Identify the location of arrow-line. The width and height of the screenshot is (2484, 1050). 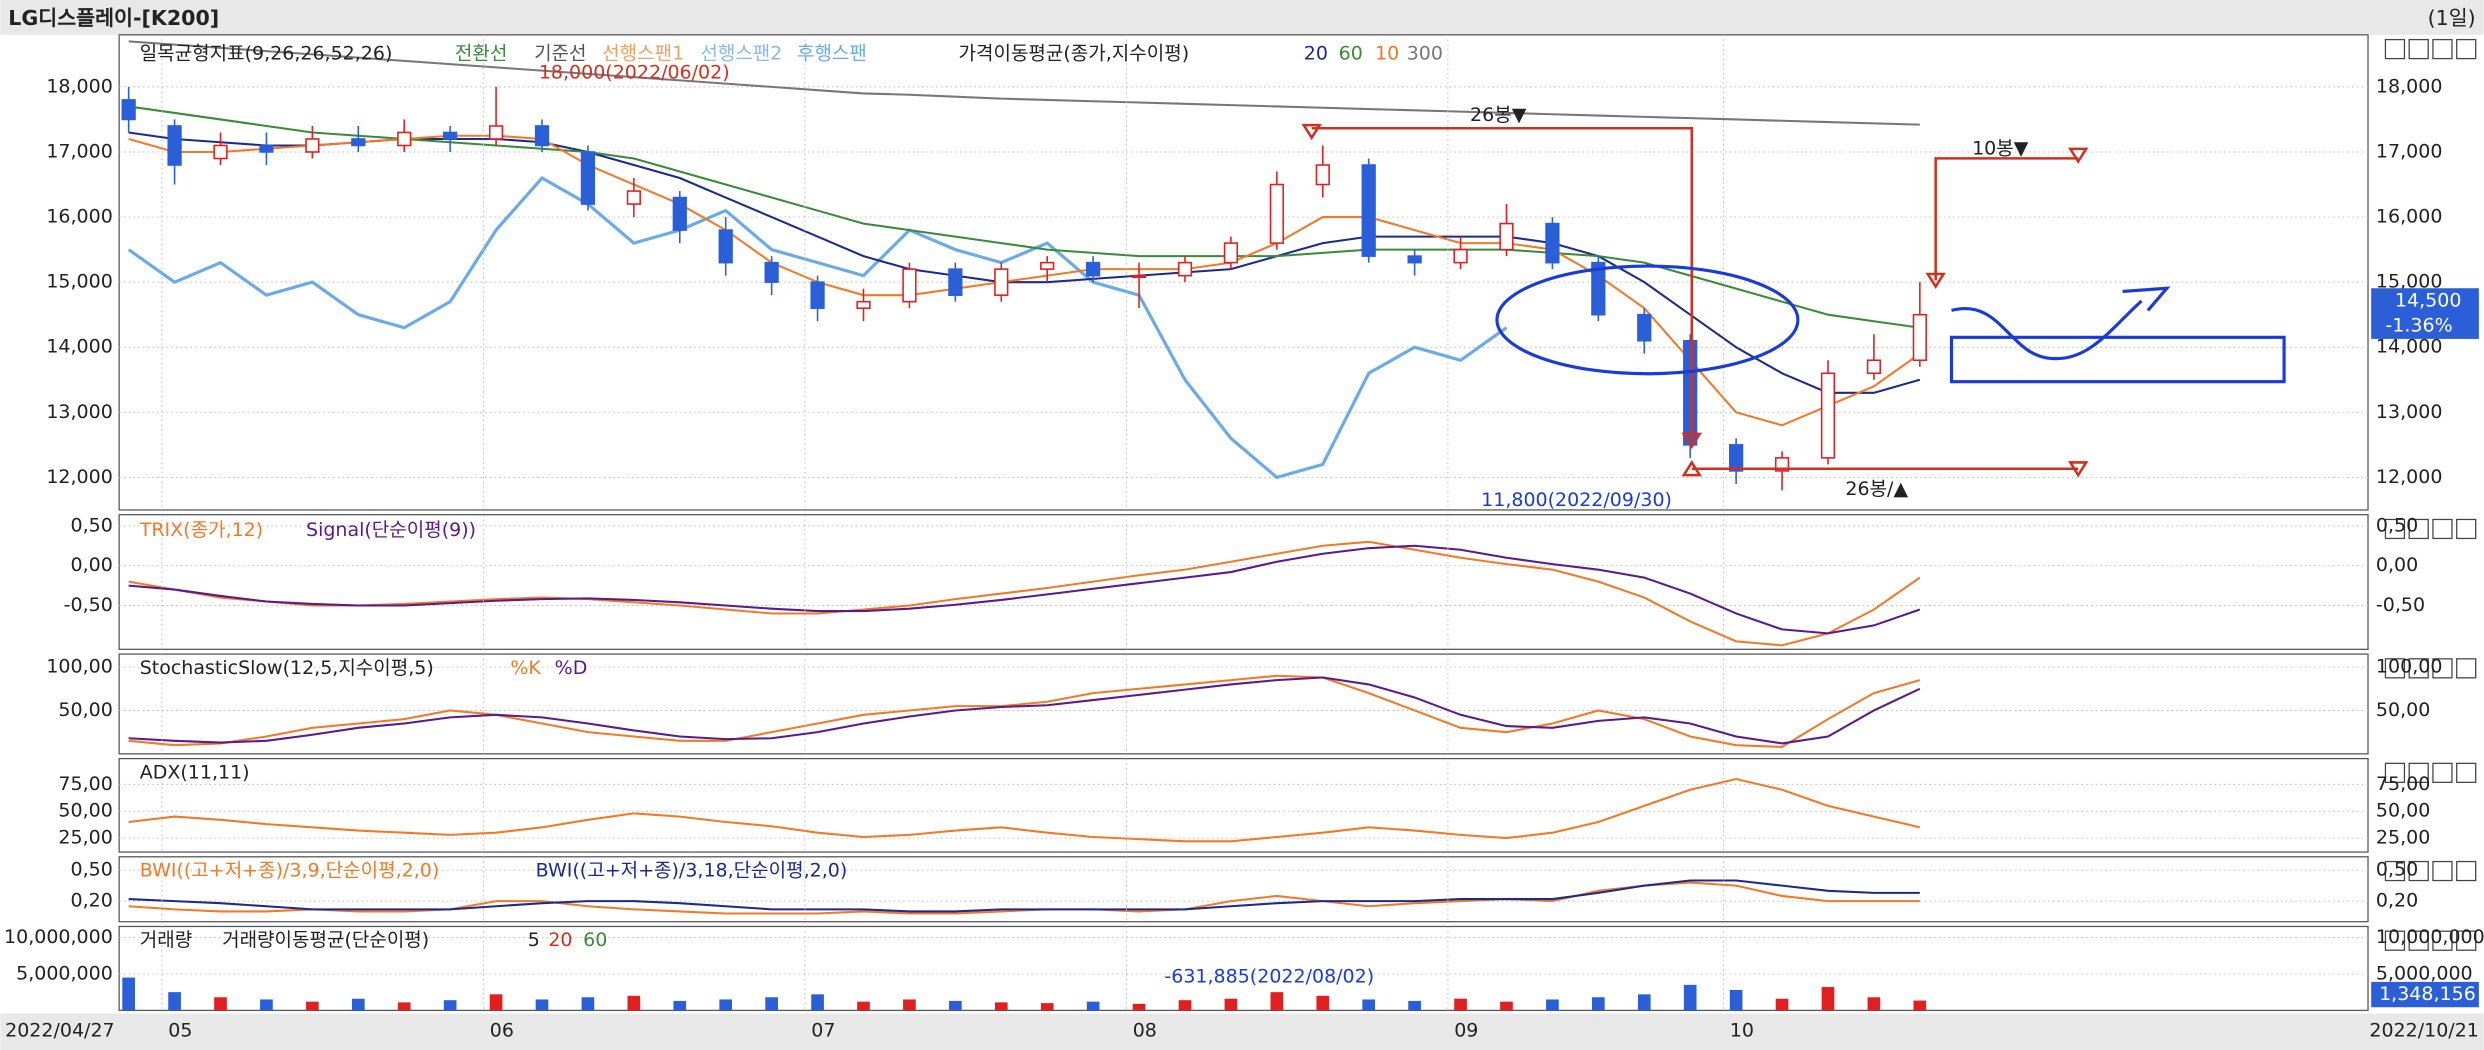
(1502, 284).